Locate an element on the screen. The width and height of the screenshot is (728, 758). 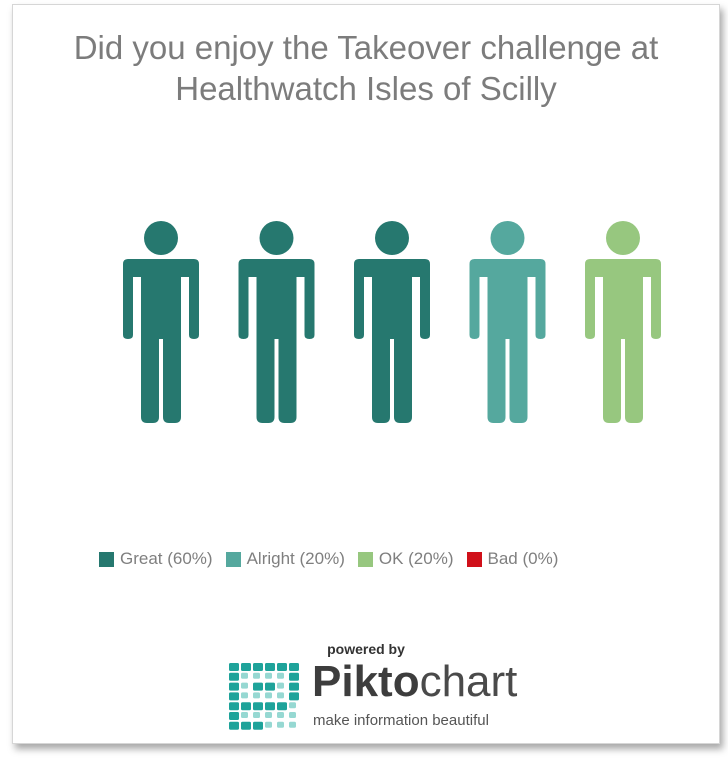
legend-label: Alright (20%) is located at coordinates (295, 558).